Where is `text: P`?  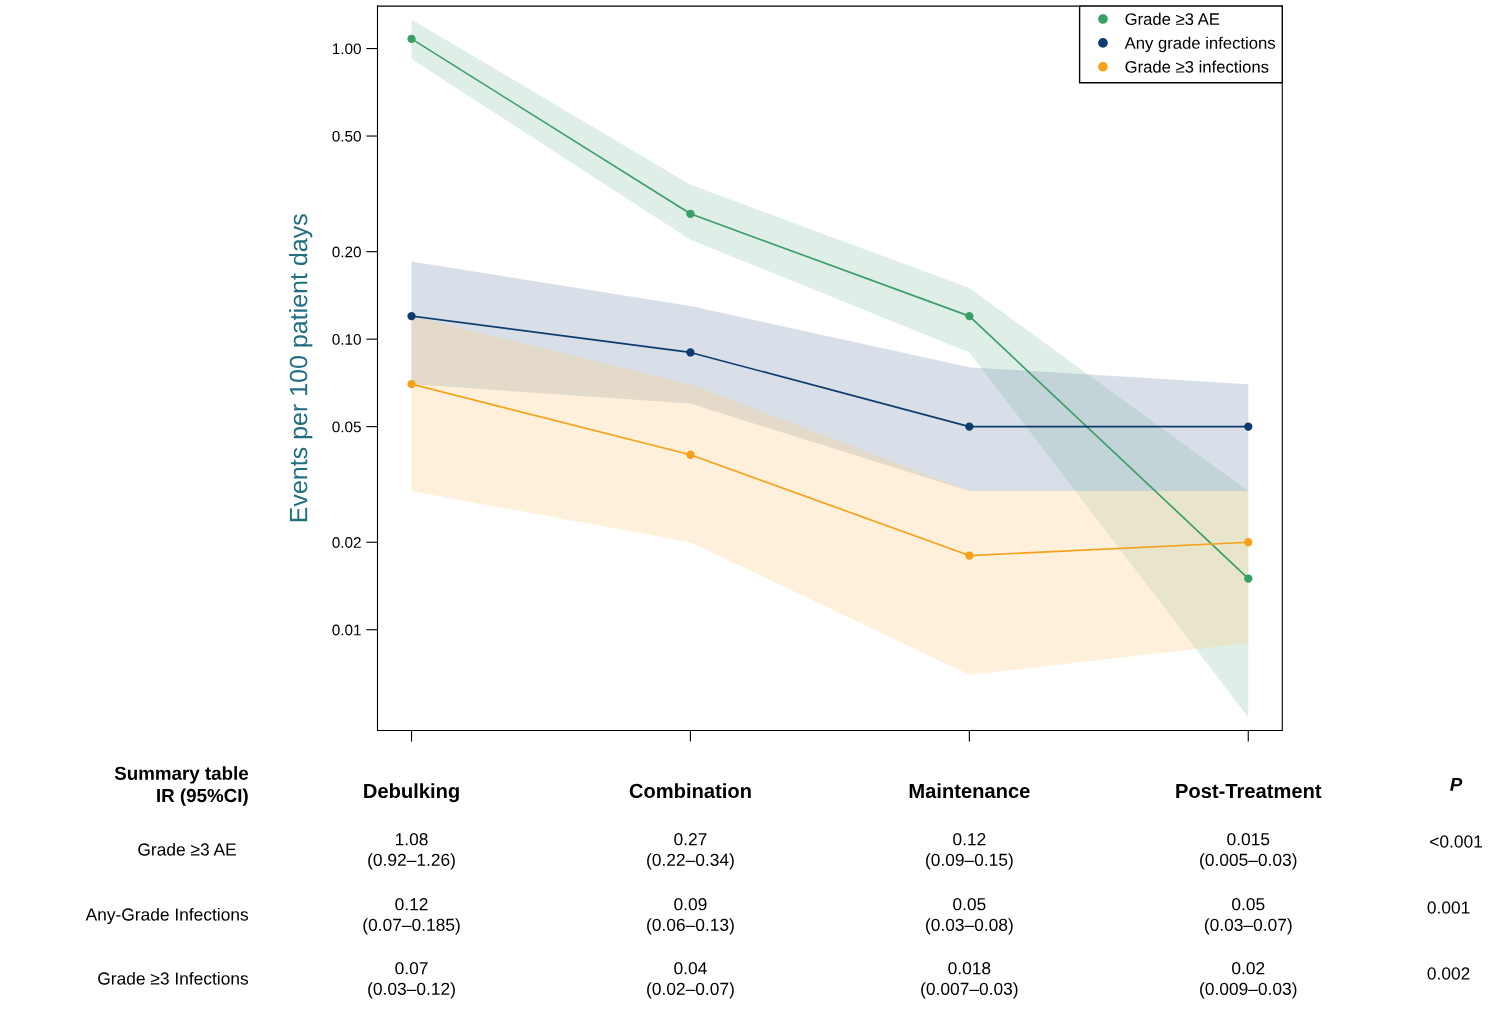 text: P is located at coordinates (1456, 784).